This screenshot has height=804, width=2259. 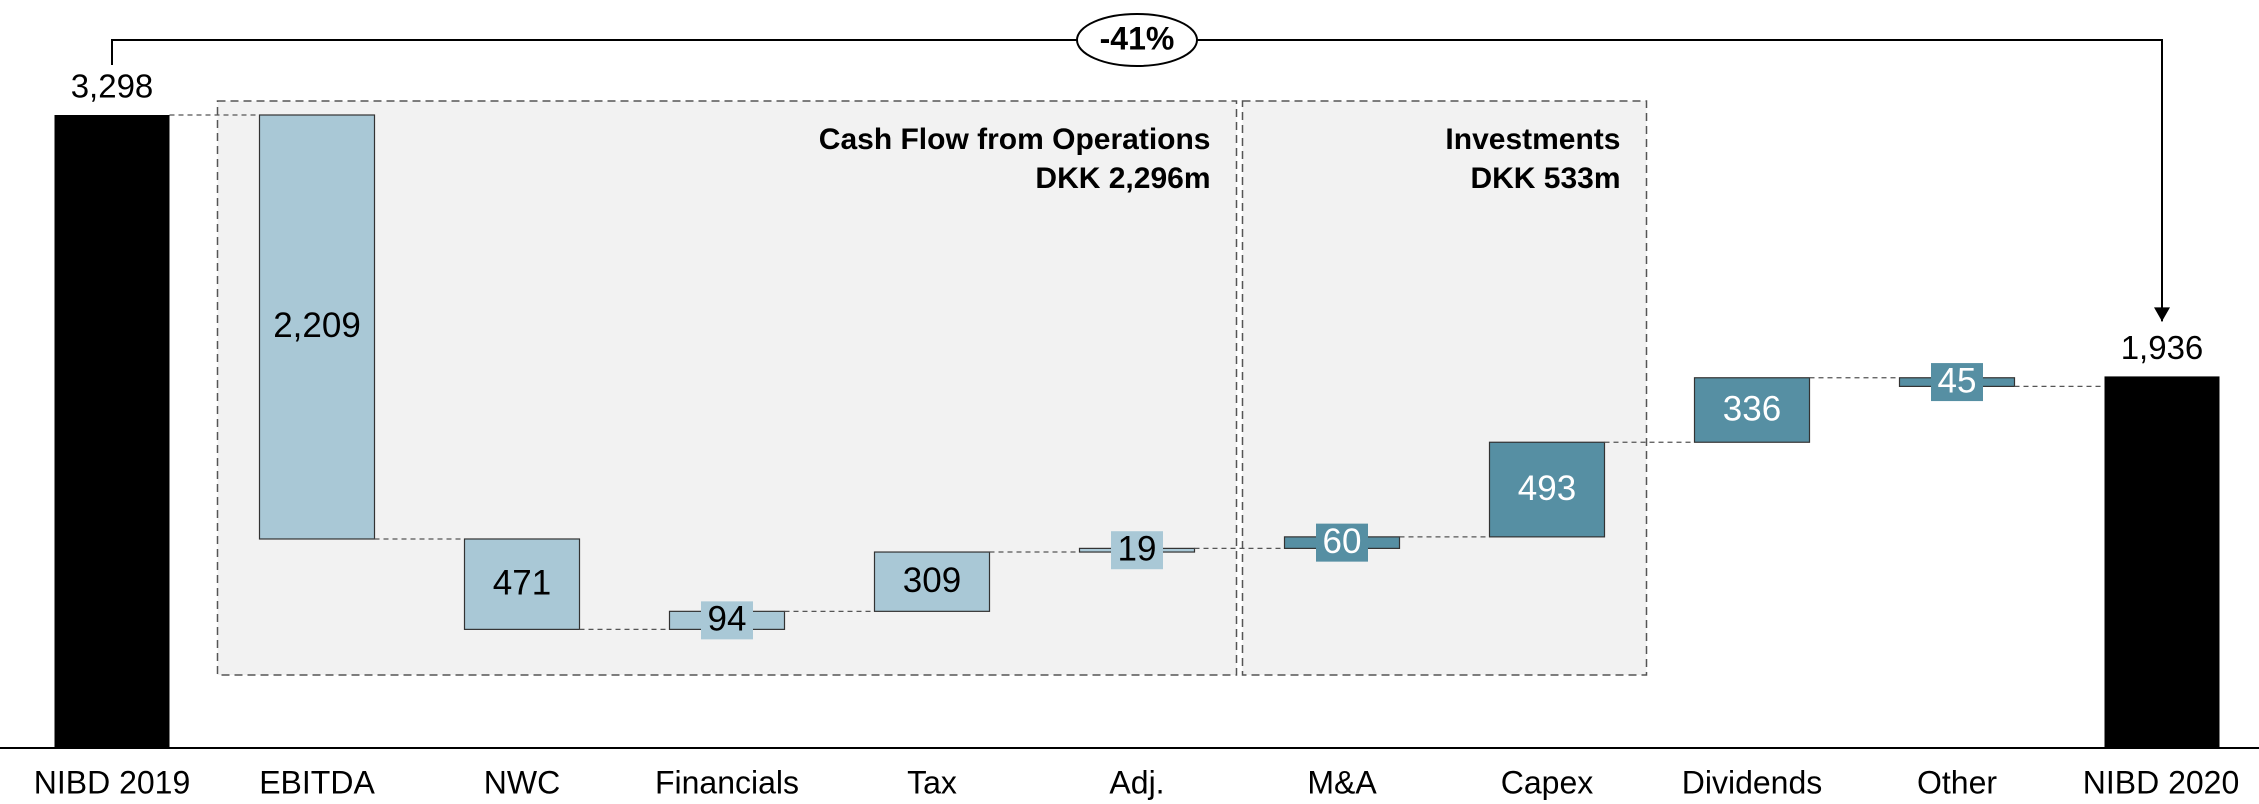 What do you see at coordinates (112, 782) in the screenshot?
I see `x-tick-label: NIBD 2019` at bounding box center [112, 782].